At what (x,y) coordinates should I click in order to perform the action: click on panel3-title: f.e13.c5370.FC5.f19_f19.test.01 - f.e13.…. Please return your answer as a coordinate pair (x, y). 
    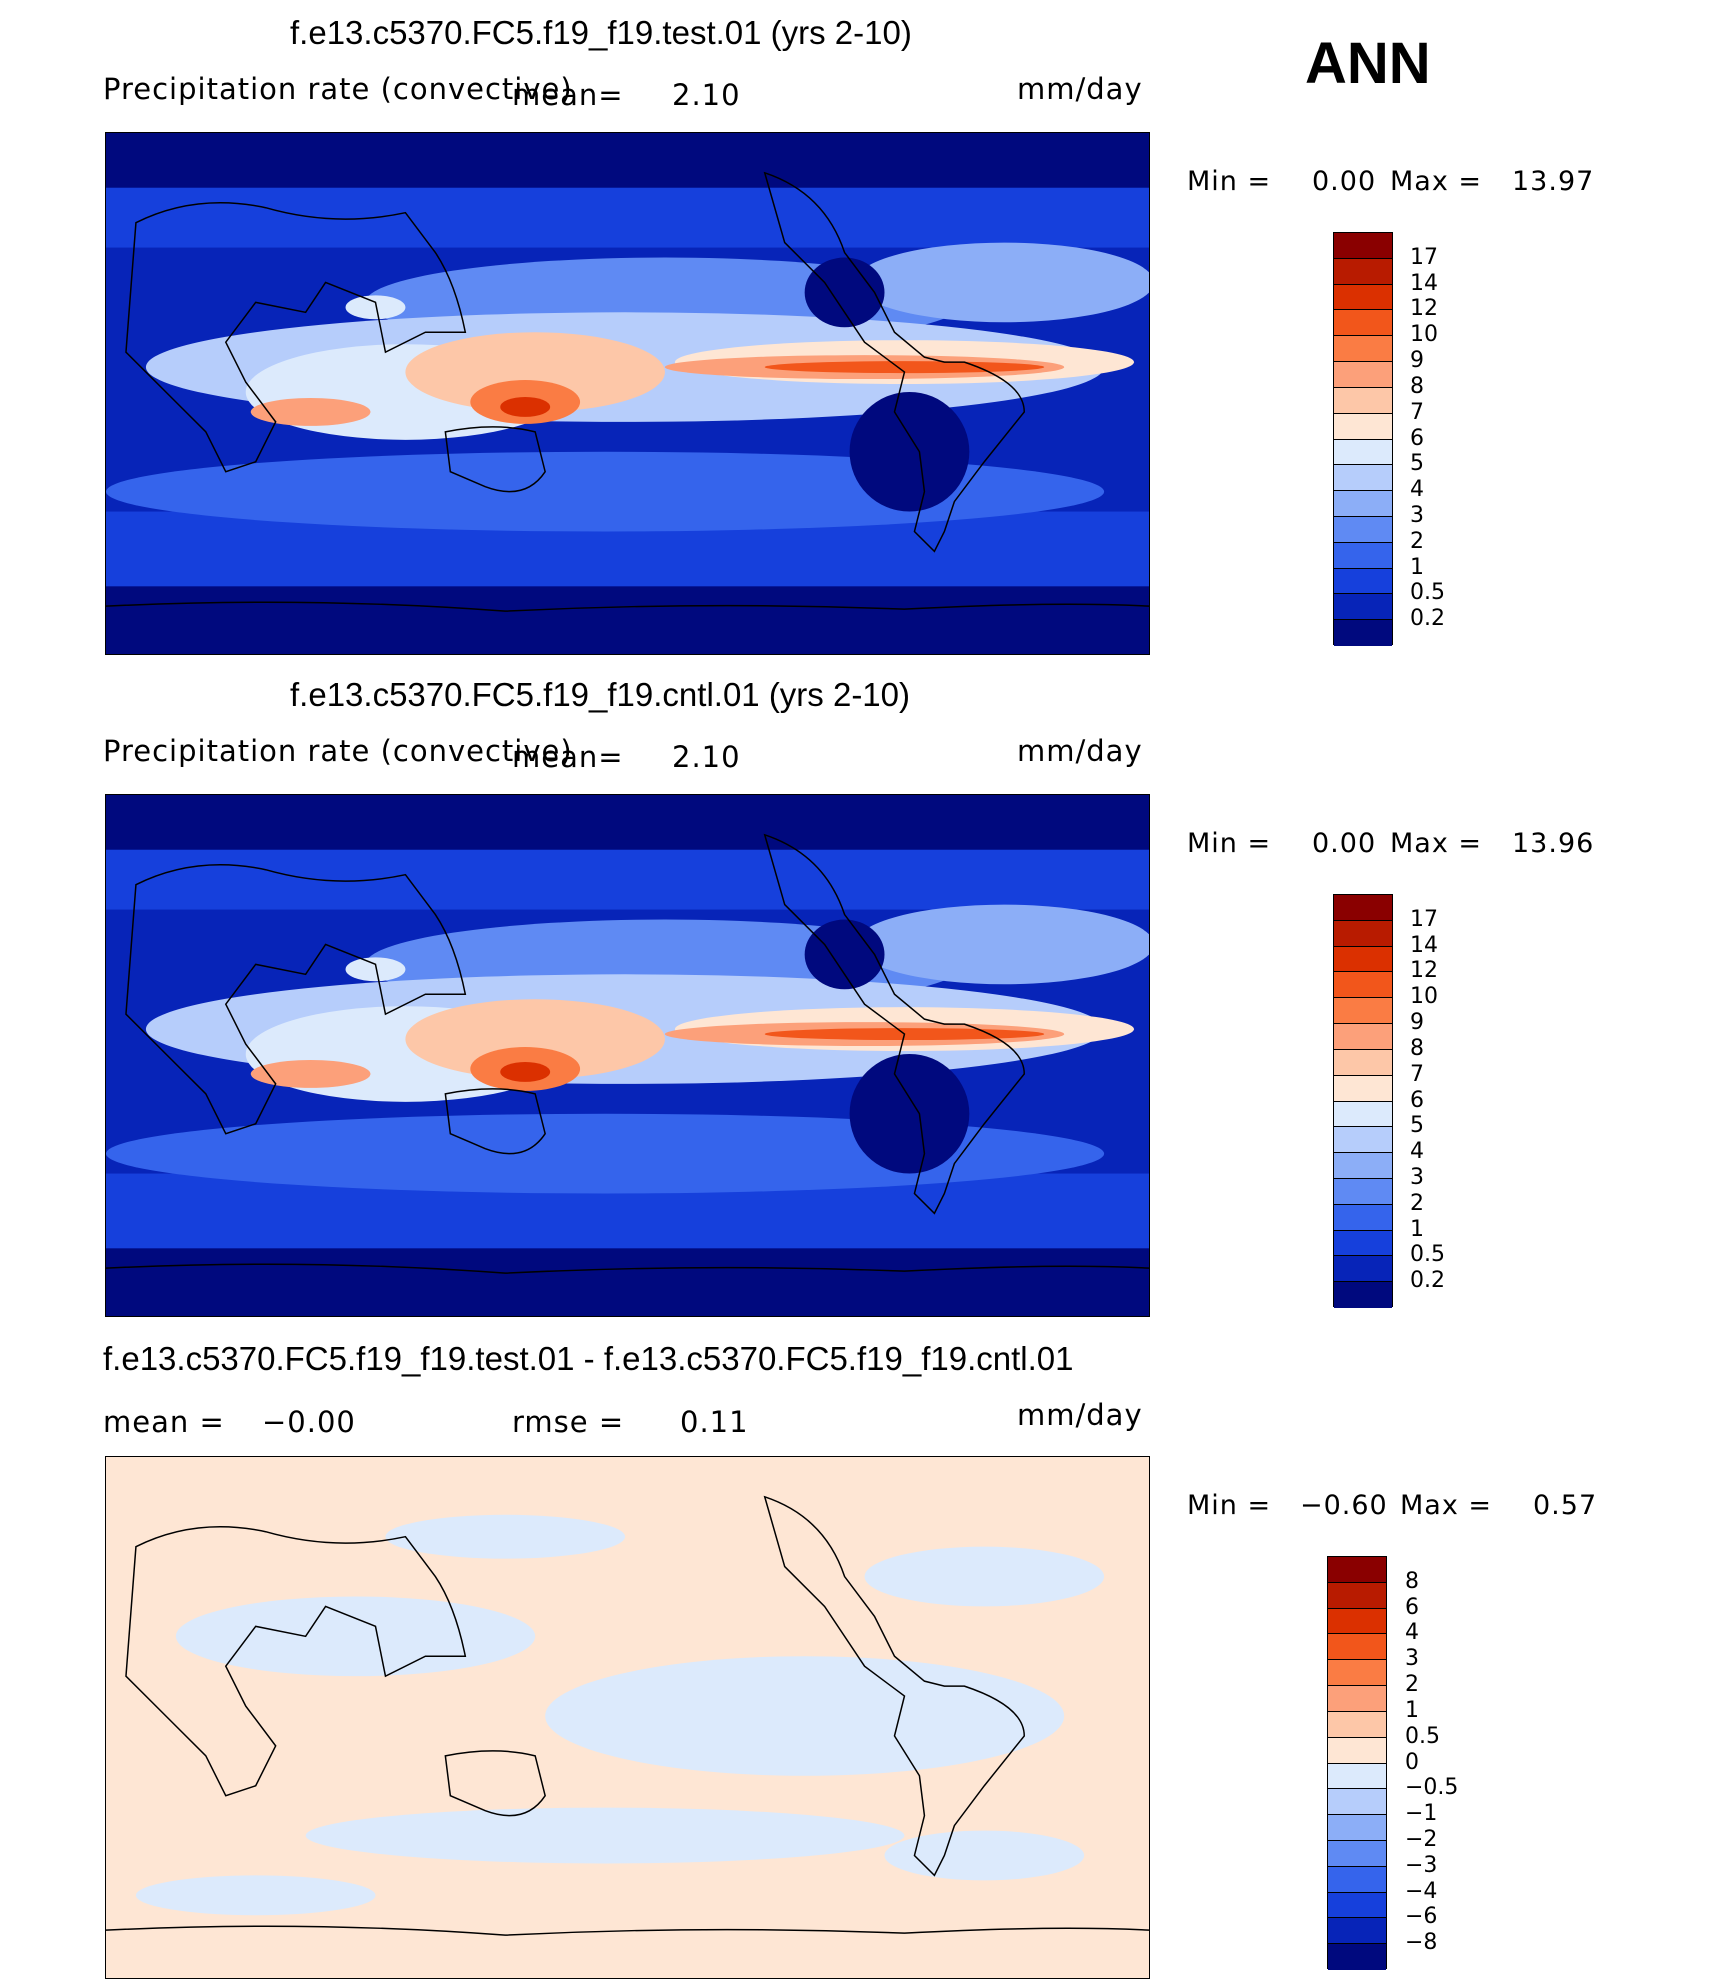
    Looking at the image, I should click on (588, 1358).